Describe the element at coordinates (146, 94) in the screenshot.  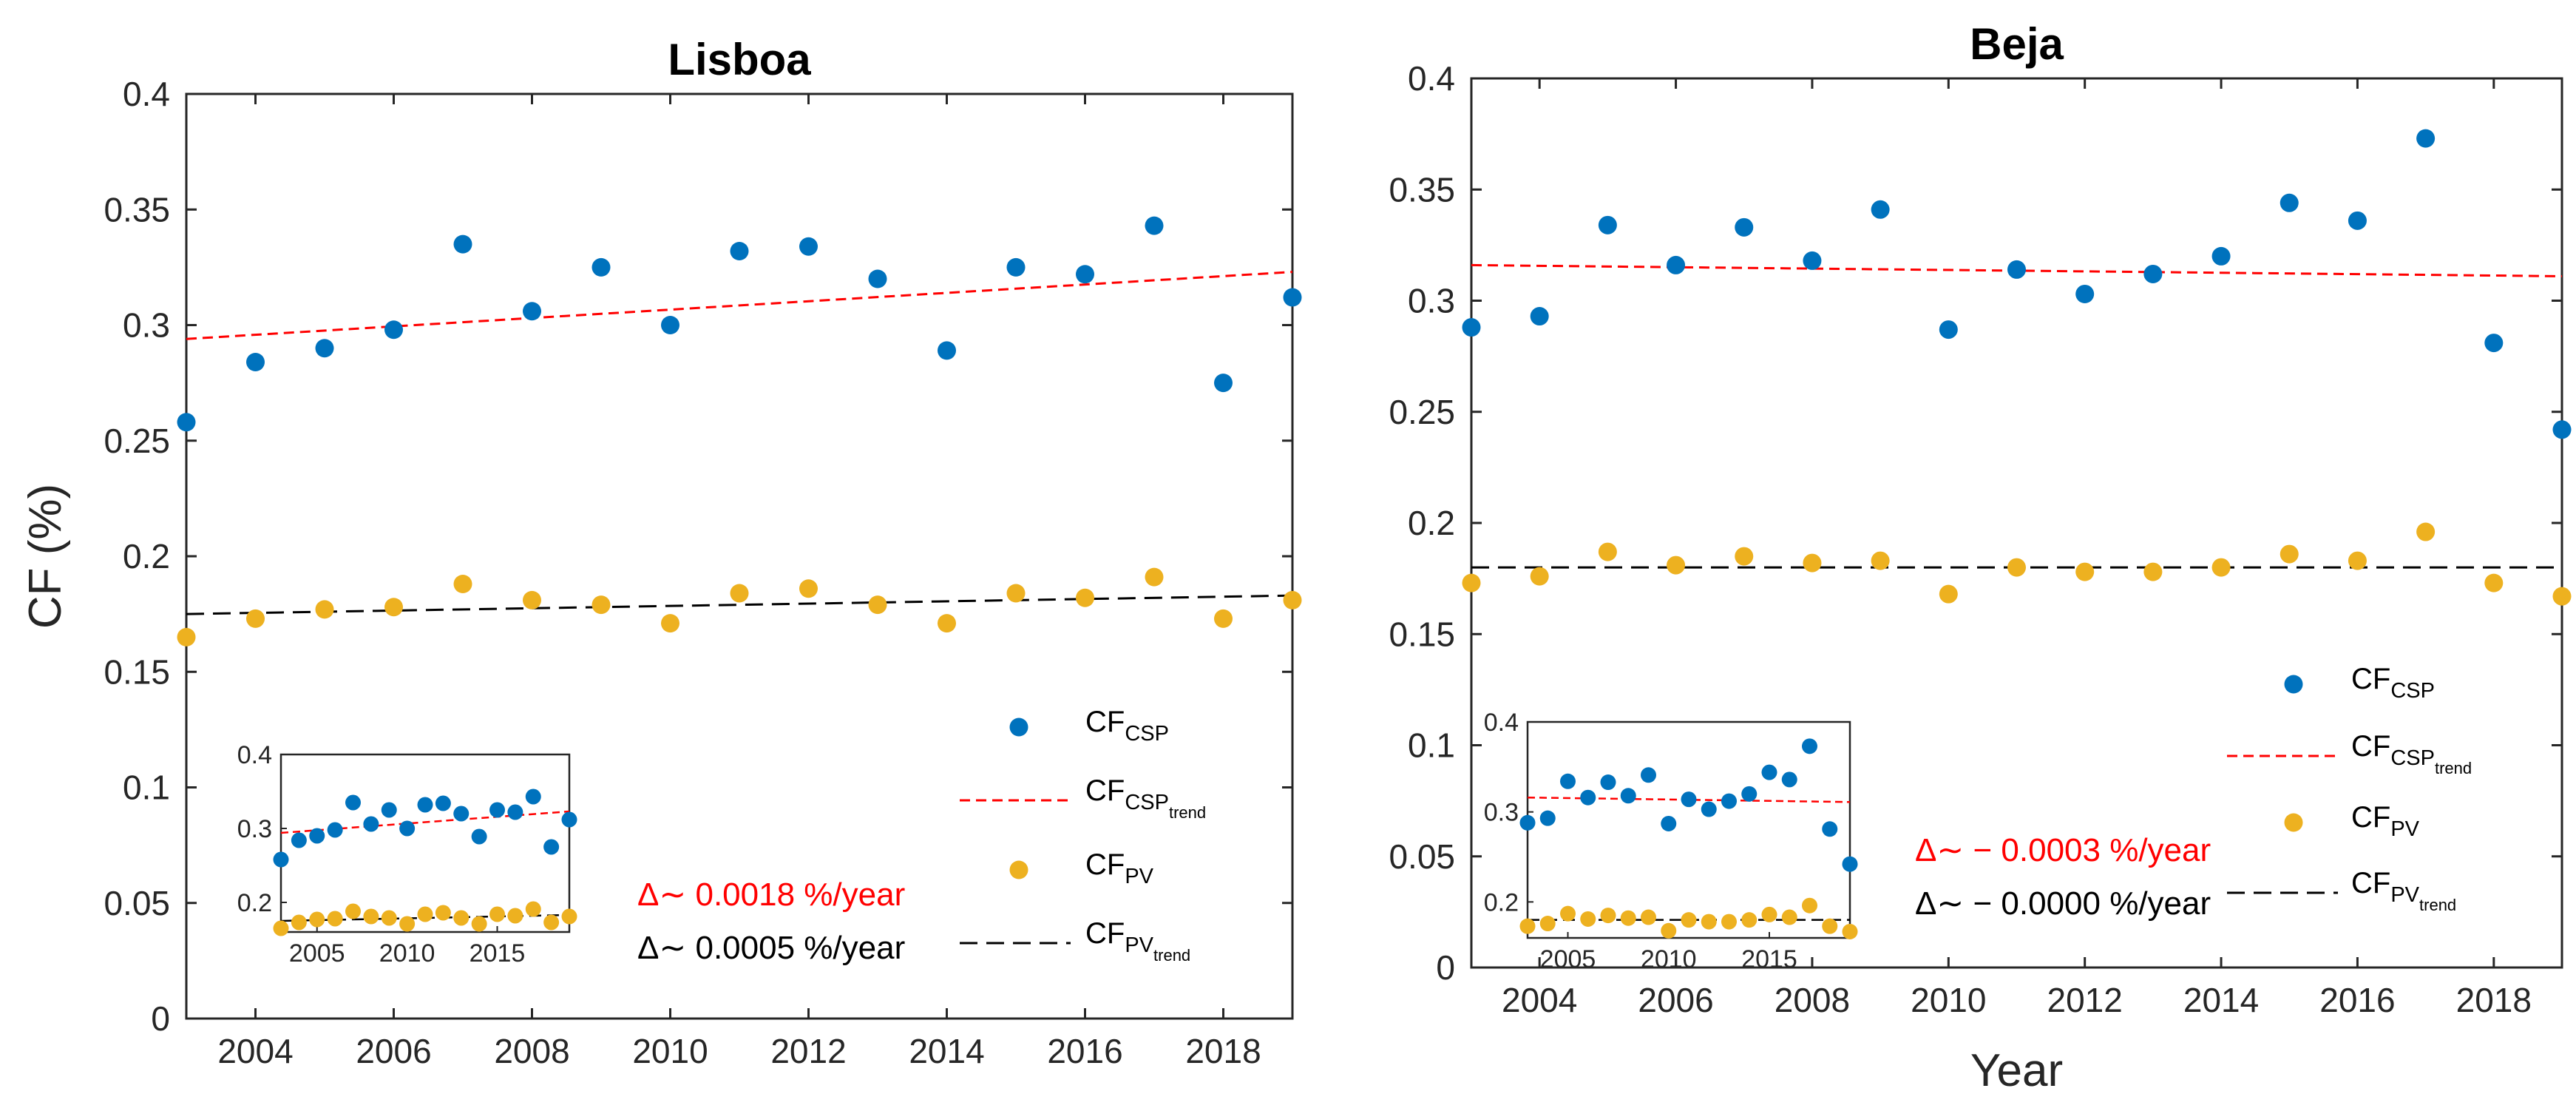
I see `y-tick-label: 0.4` at that location.